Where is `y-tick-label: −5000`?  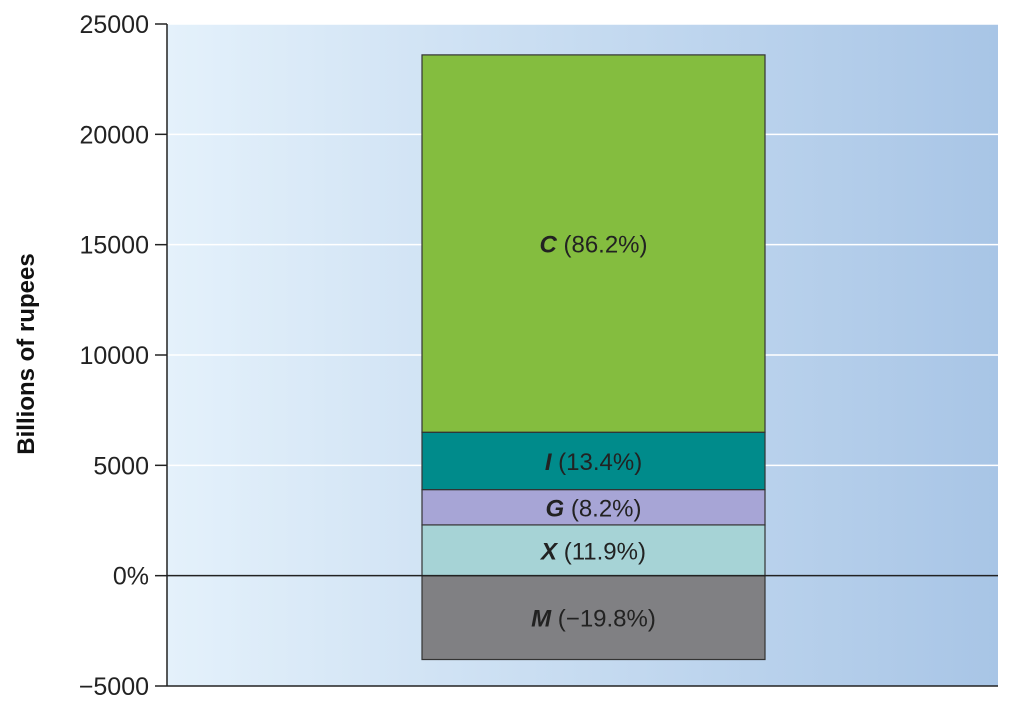 y-tick-label: −5000 is located at coordinates (114, 687).